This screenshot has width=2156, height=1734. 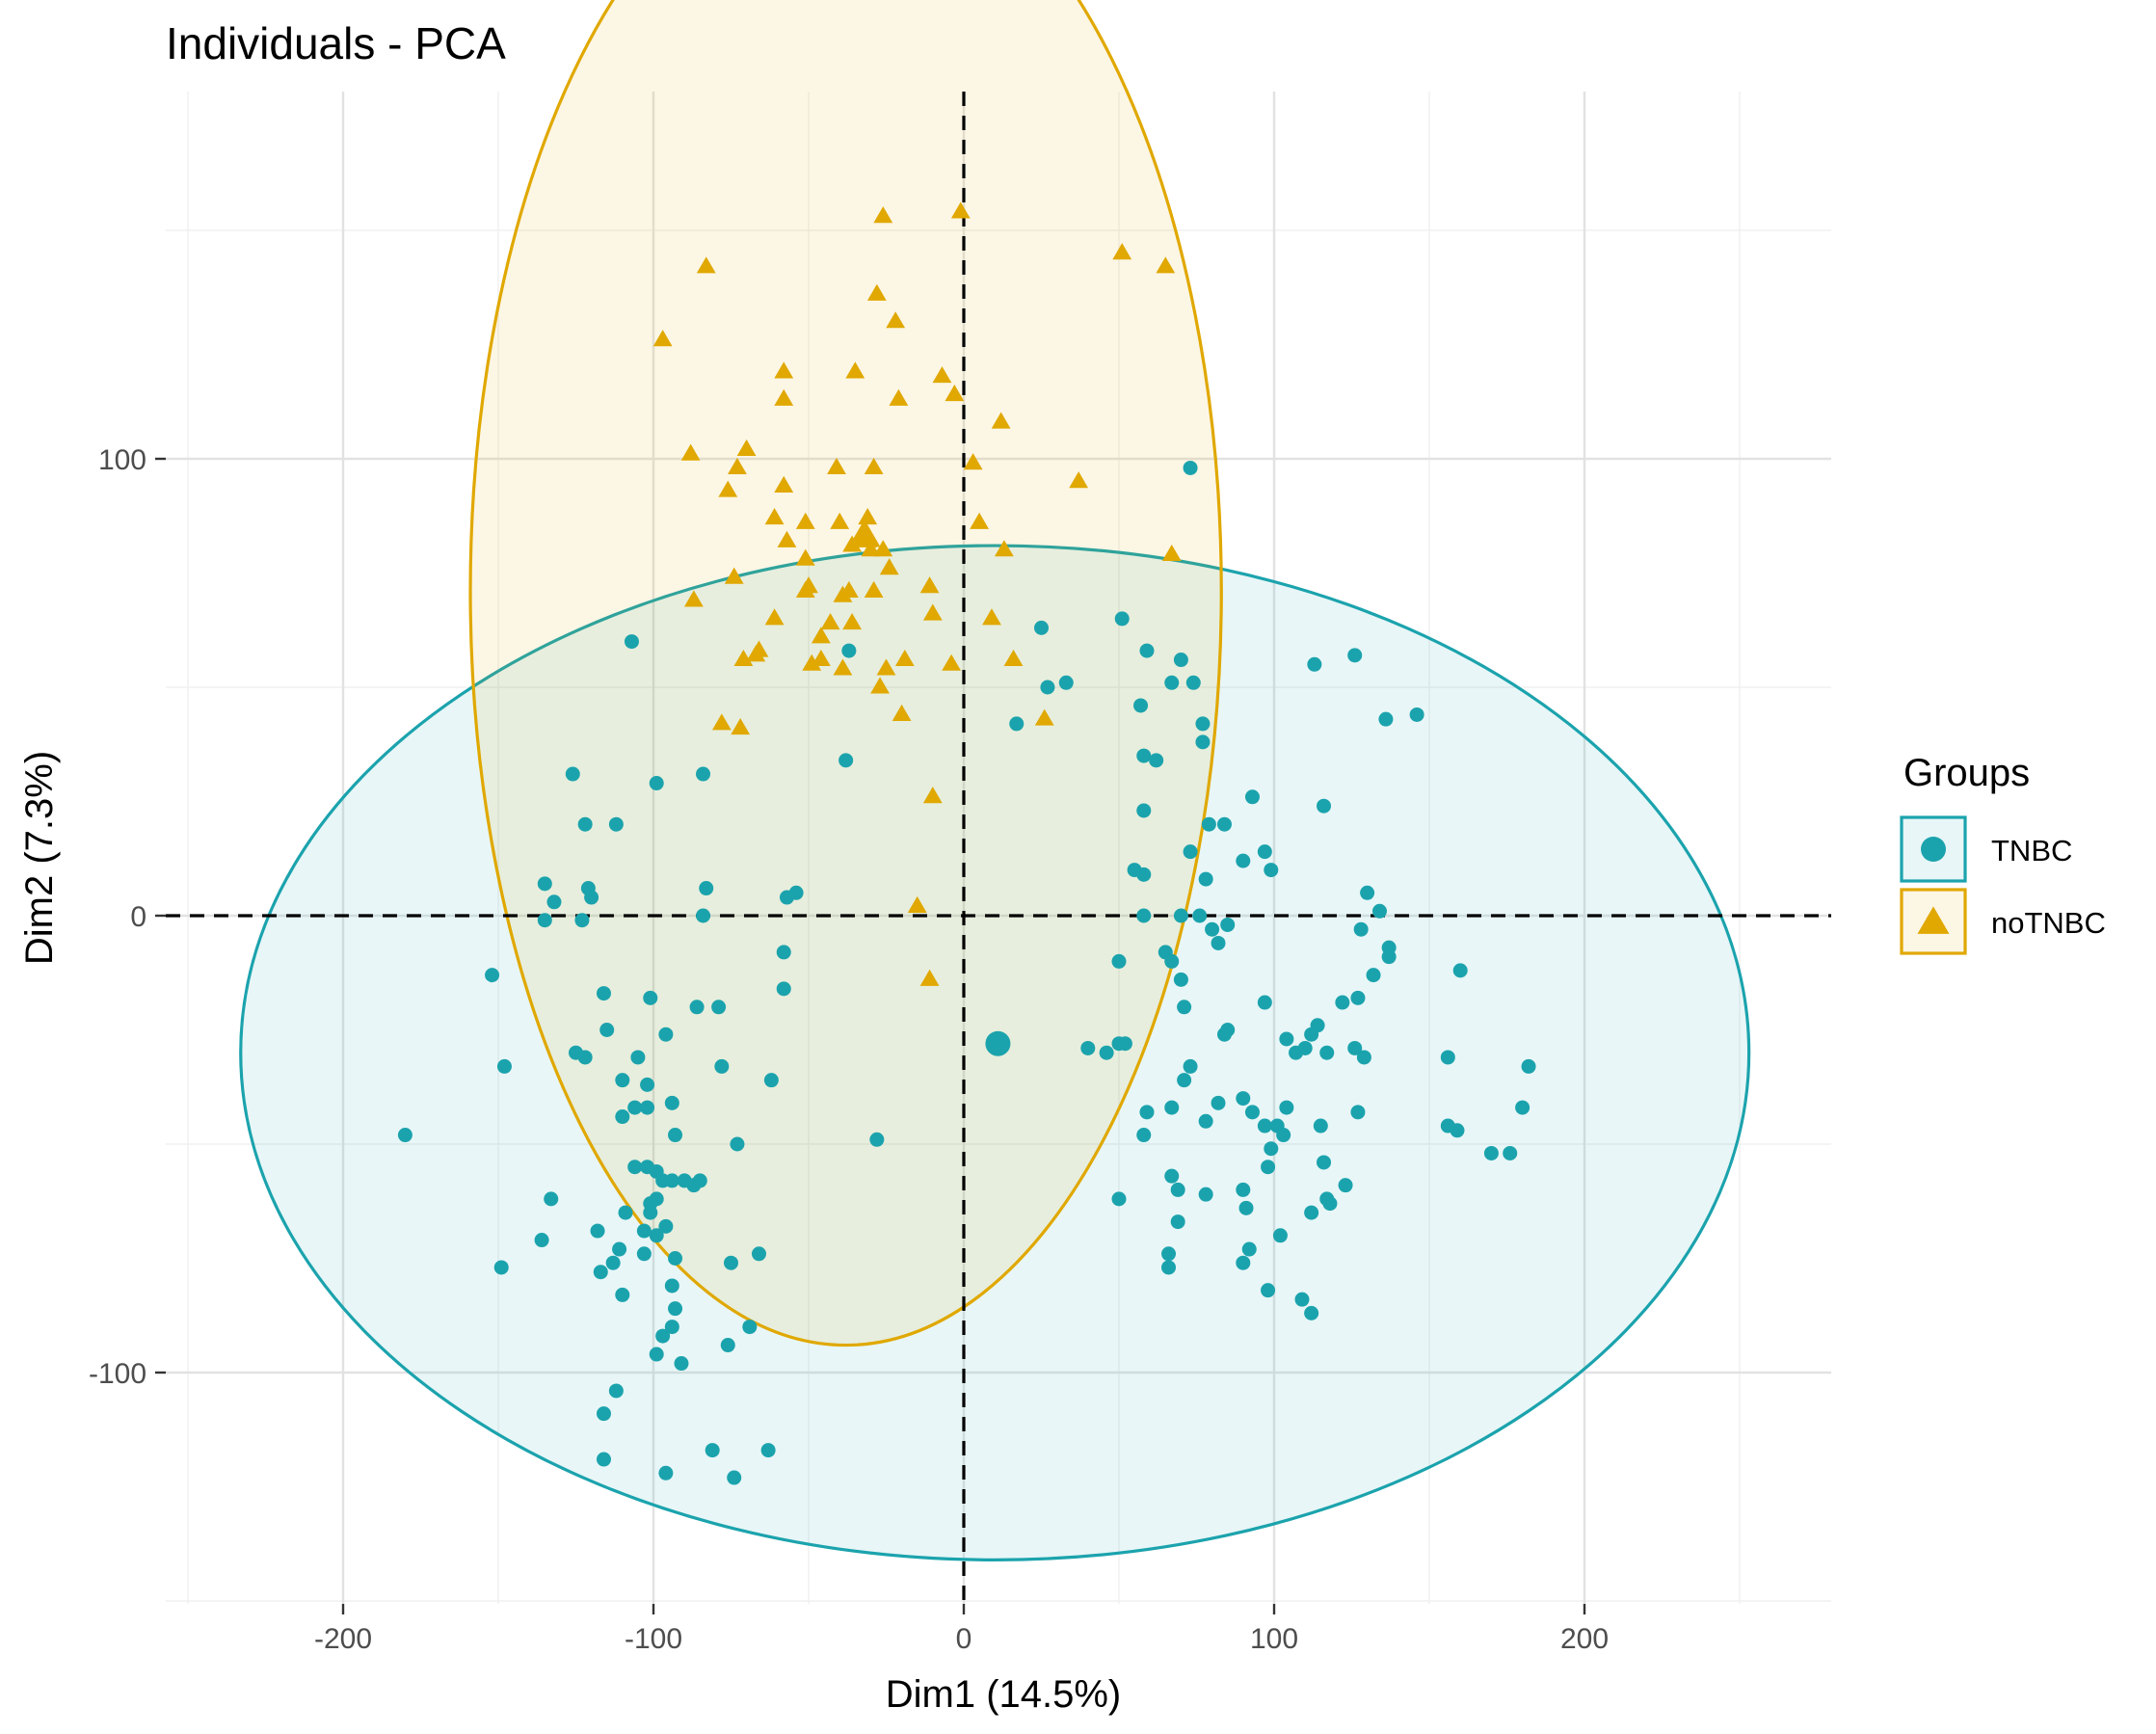 What do you see at coordinates (1933, 920) in the screenshot?
I see `legend-key-triangle` at bounding box center [1933, 920].